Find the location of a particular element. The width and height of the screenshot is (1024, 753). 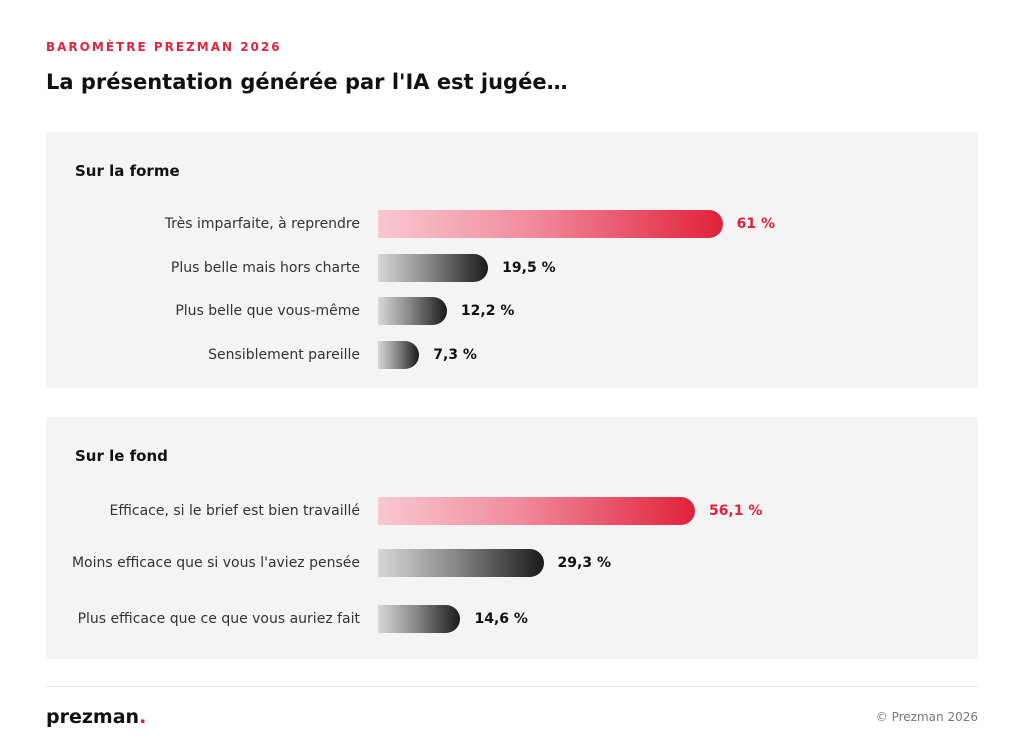

bar-row: Sensiblement pareille 7,3 % is located at coordinates (512, 355).